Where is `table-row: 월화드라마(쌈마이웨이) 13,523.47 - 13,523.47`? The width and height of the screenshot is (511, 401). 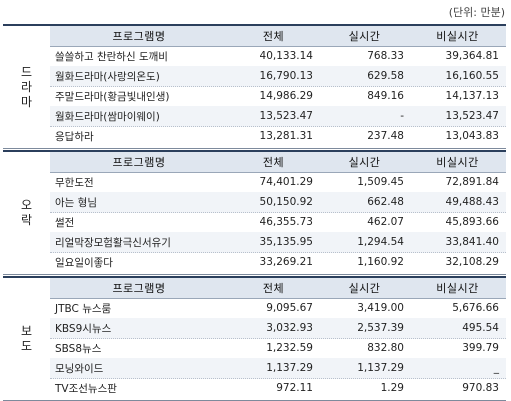 table-row: 월화드라마(쌈마이웨이) 13,523.47 - 13,523.47 is located at coordinates (278, 116).